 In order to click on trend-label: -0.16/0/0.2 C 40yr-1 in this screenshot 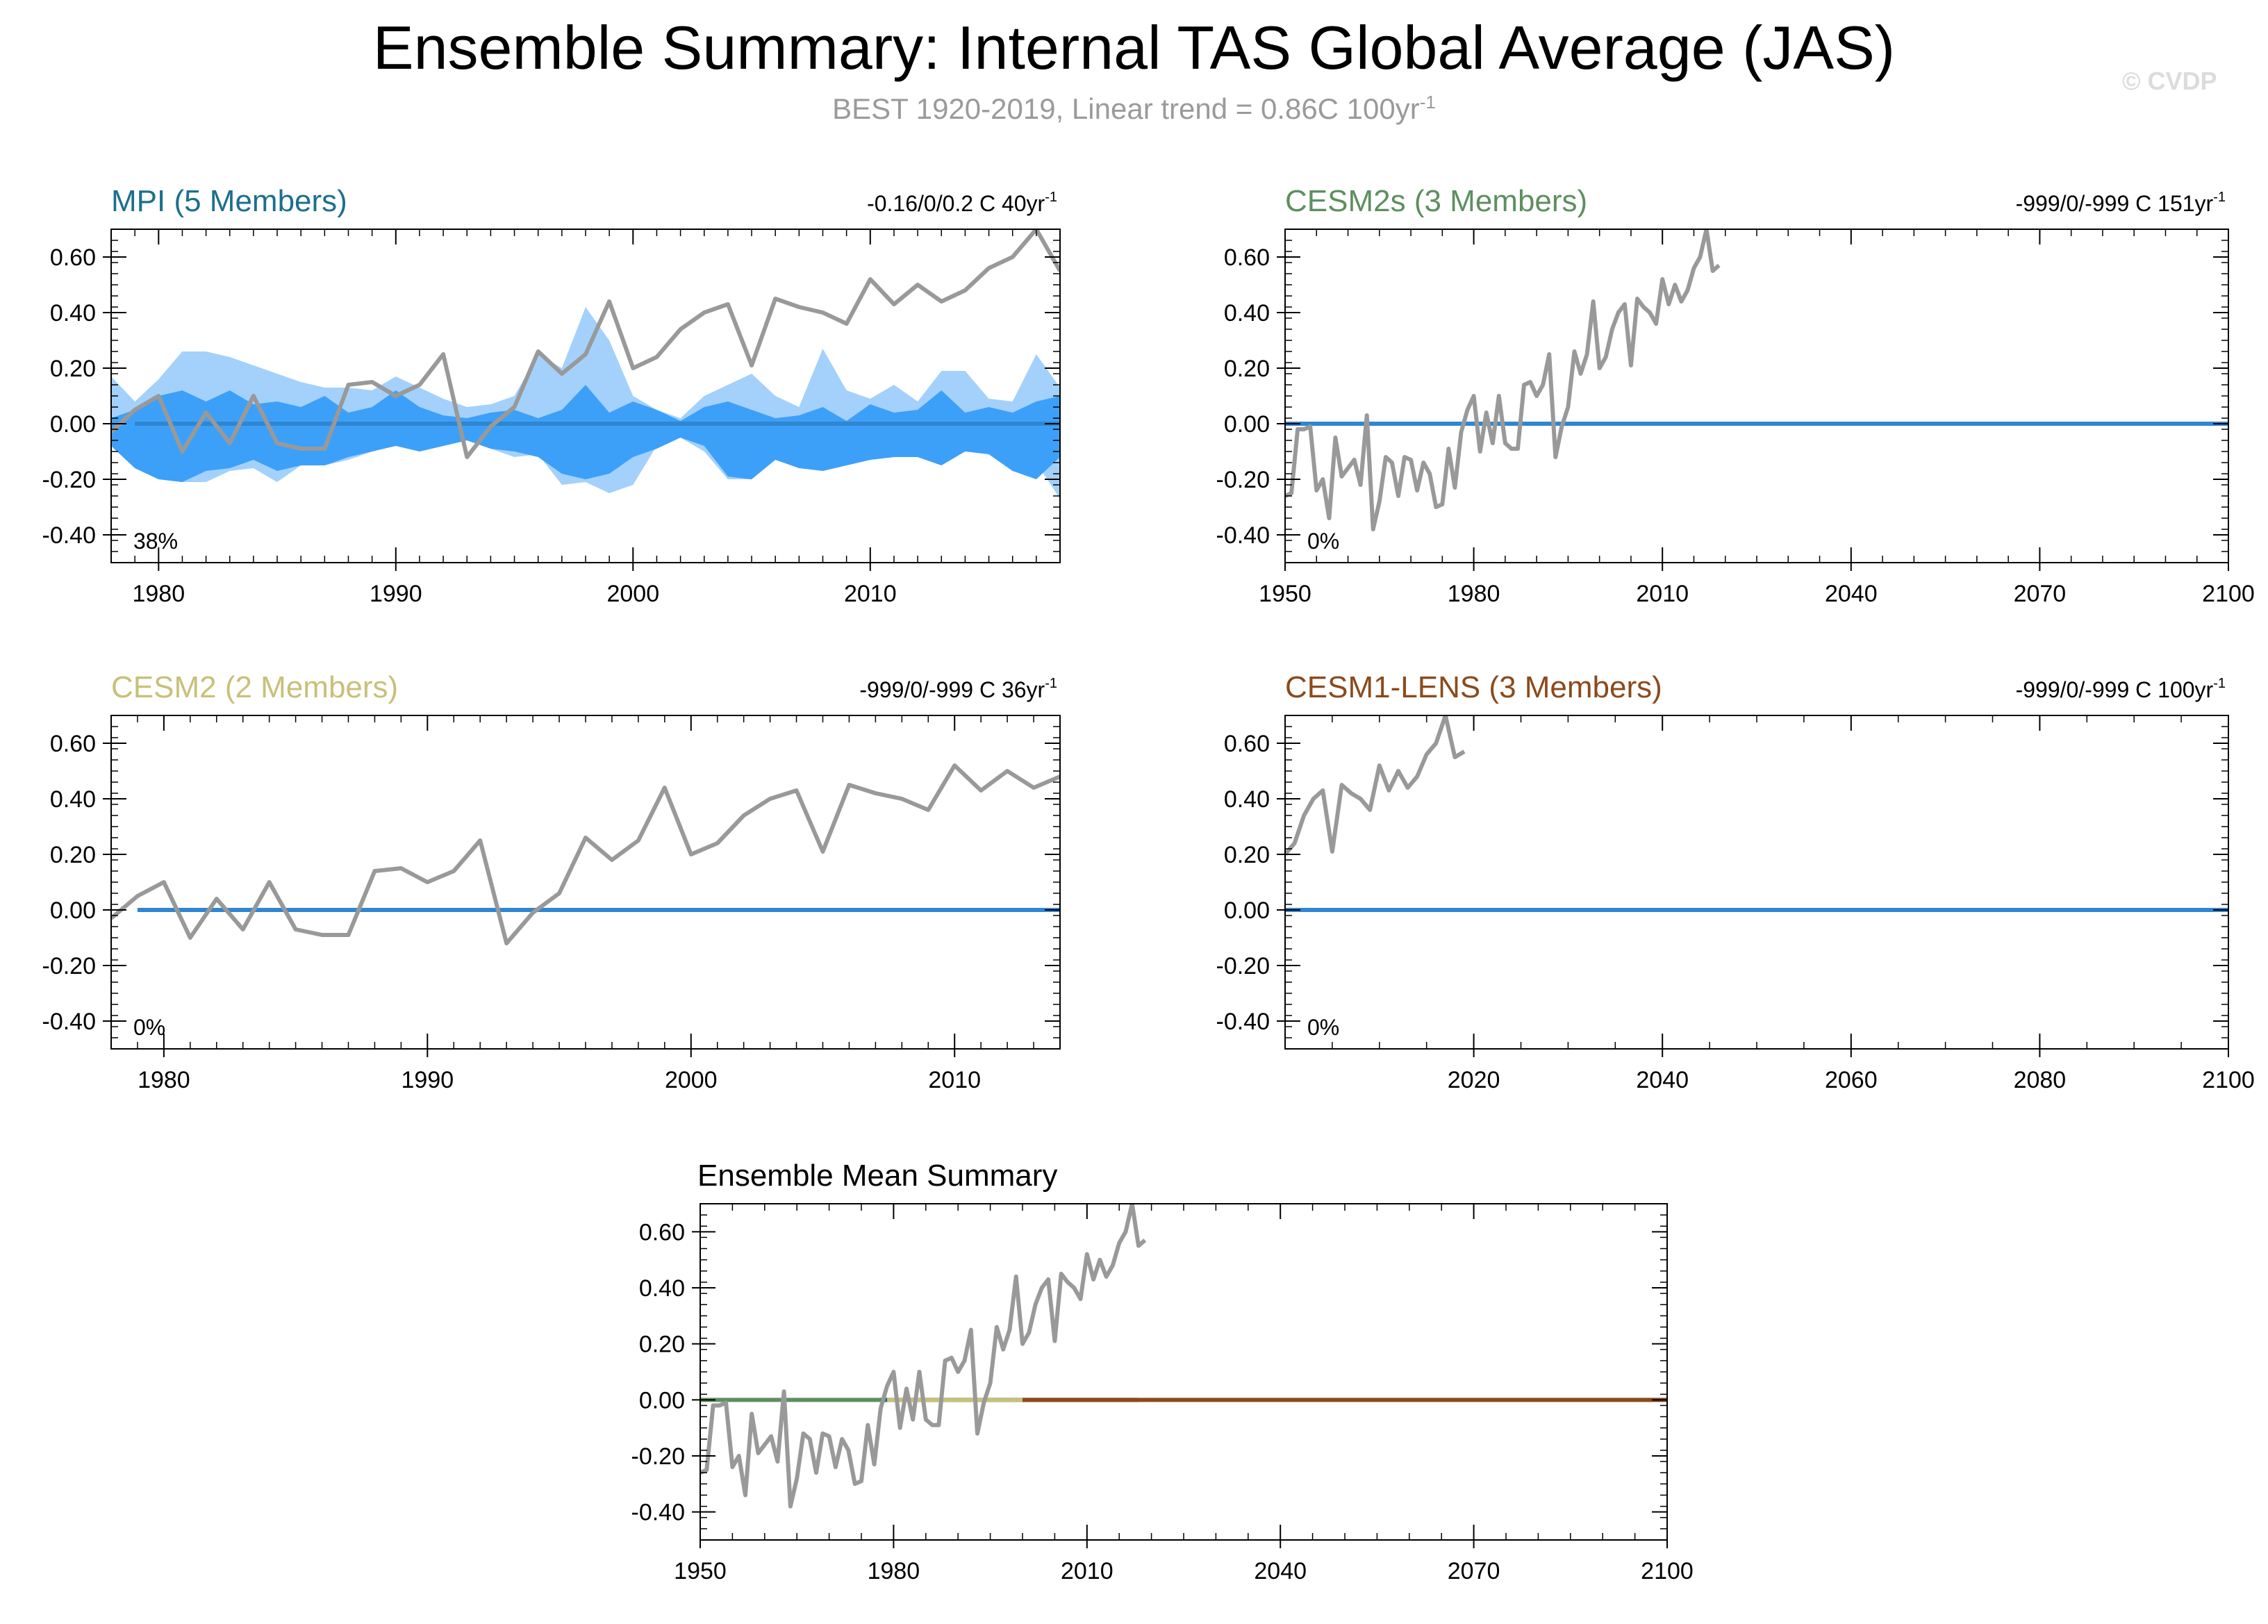, I will do `click(962, 203)`.